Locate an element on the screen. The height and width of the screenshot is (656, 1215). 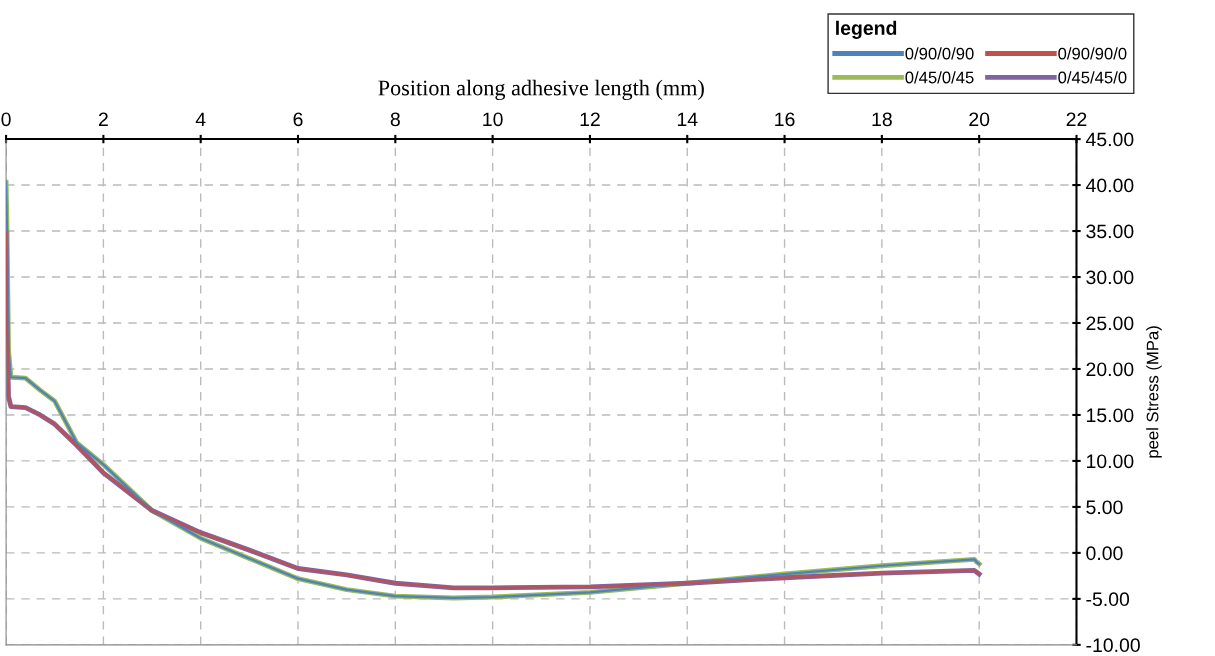
x-tick-label: 16 is located at coordinates (785, 119).